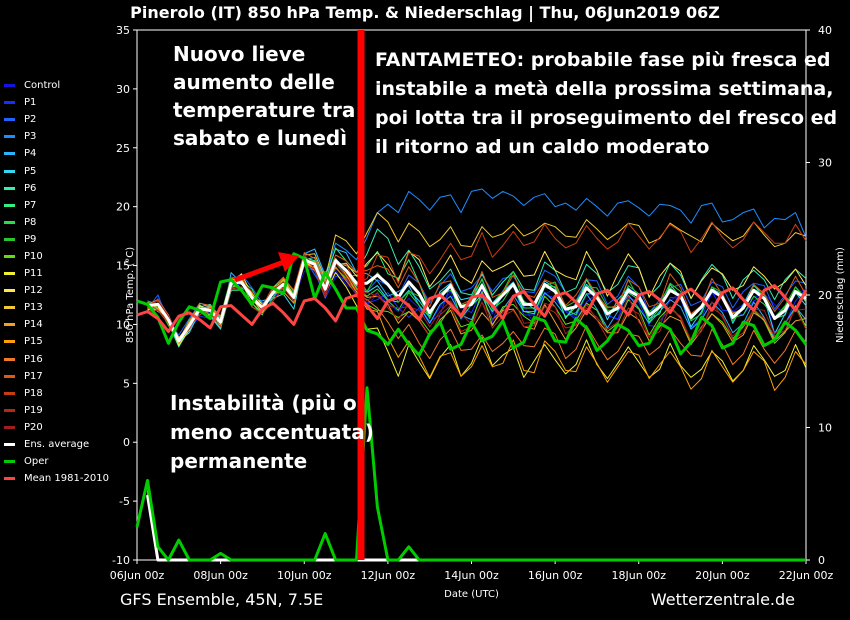  Describe the element at coordinates (56, 188) in the screenshot. I see `legend-item: P6` at that location.